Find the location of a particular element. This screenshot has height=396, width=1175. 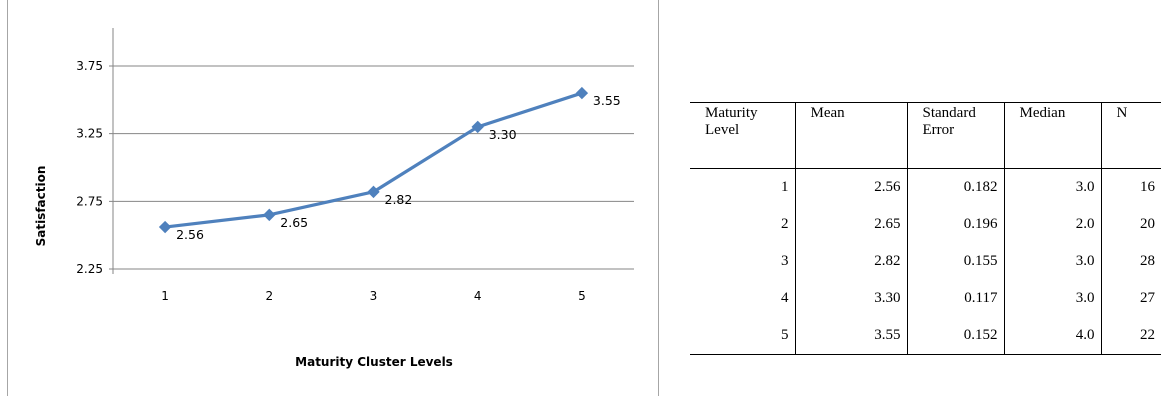

x-tick-label: 2 is located at coordinates (269, 296).